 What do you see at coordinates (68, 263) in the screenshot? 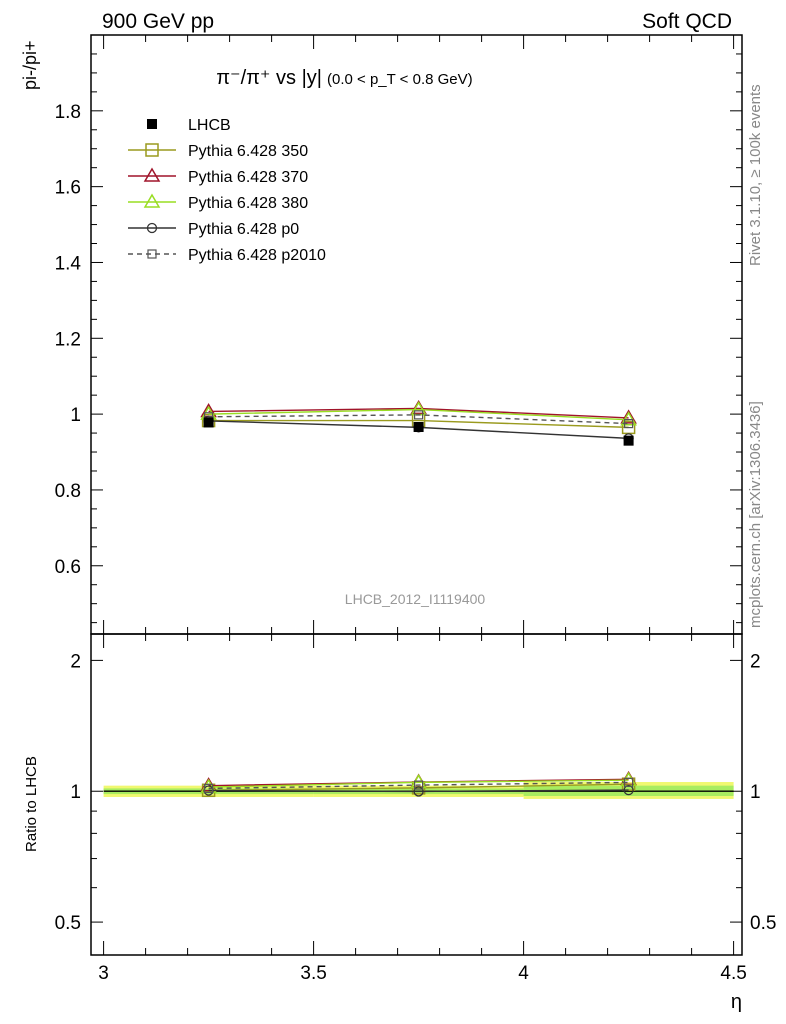
I see `upper-ytick-label: 1.4` at bounding box center [68, 263].